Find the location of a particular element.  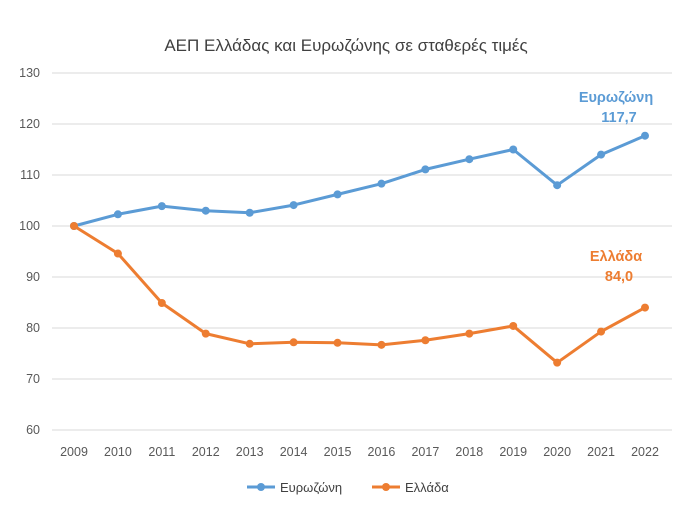

x-tick-label: 2009 is located at coordinates (74, 452).